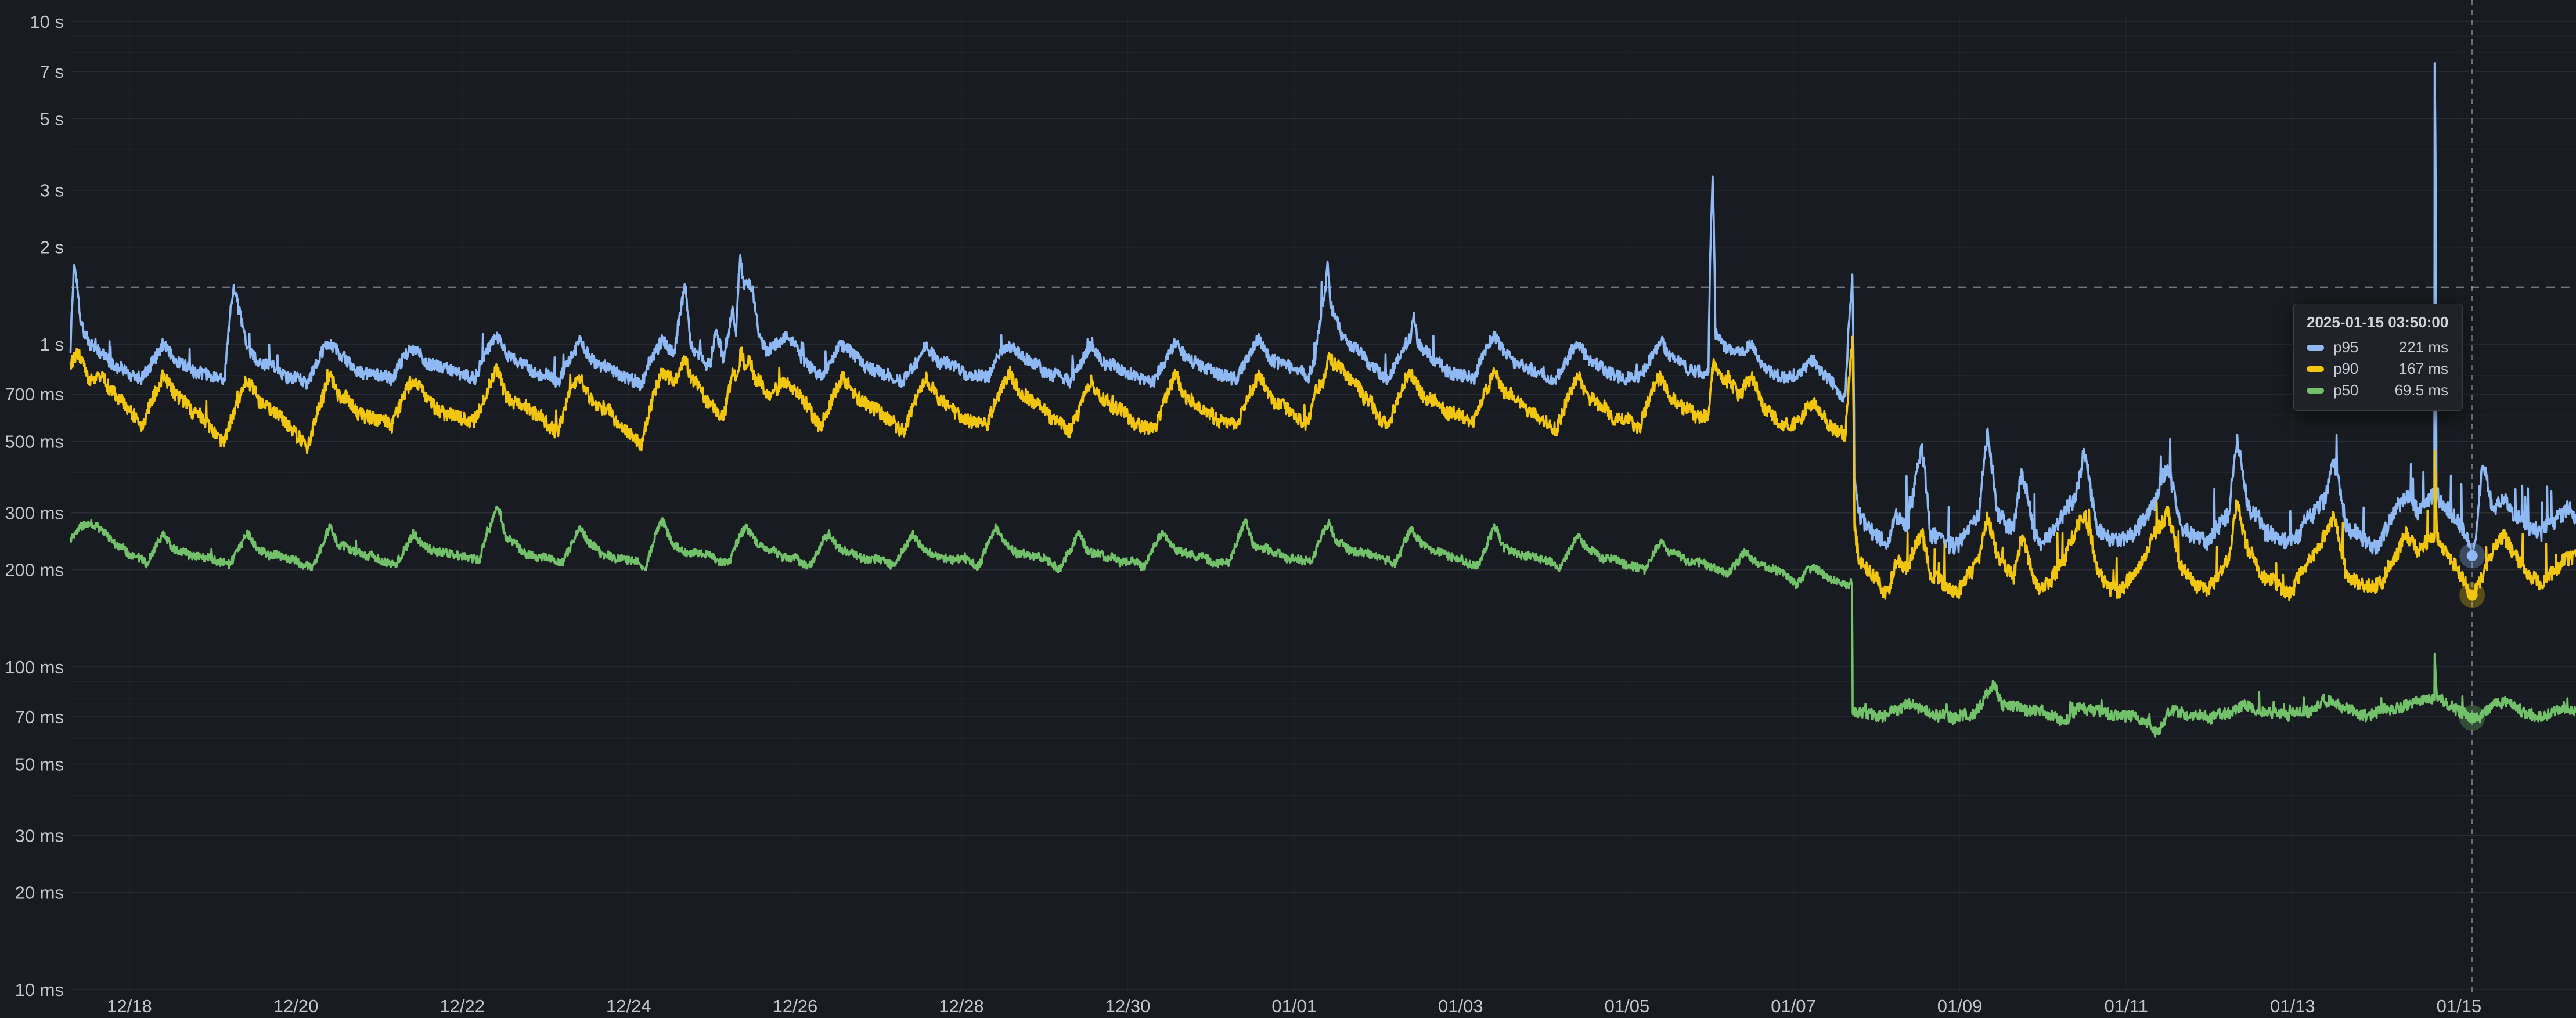 The width and height of the screenshot is (2576, 1018). What do you see at coordinates (2423, 368) in the screenshot?
I see `tooltip-series-value: 167 ms` at bounding box center [2423, 368].